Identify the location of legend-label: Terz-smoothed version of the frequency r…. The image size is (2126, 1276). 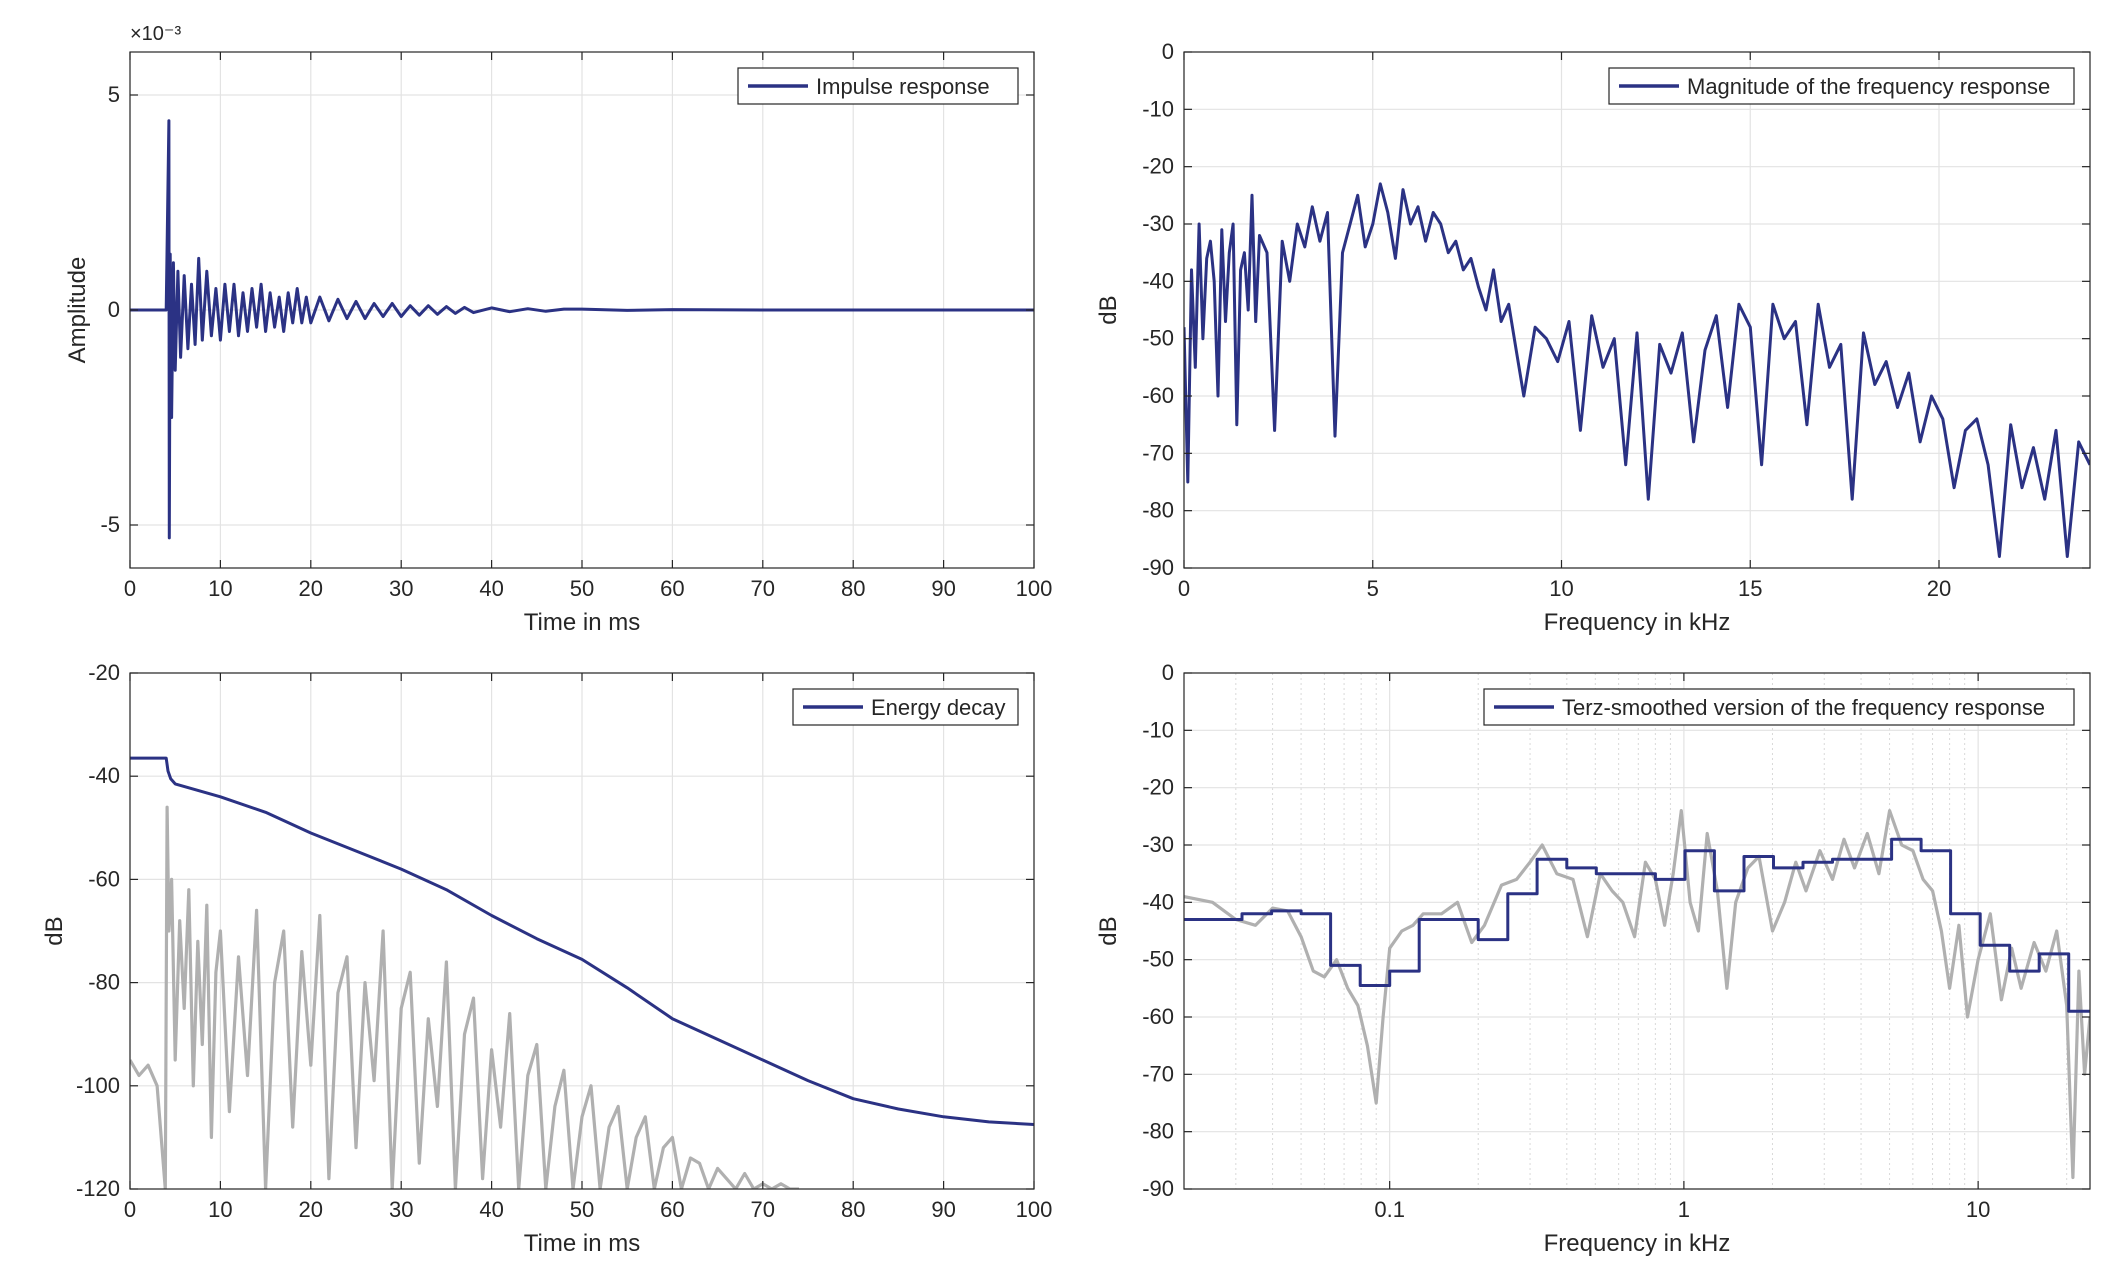
(1803, 707).